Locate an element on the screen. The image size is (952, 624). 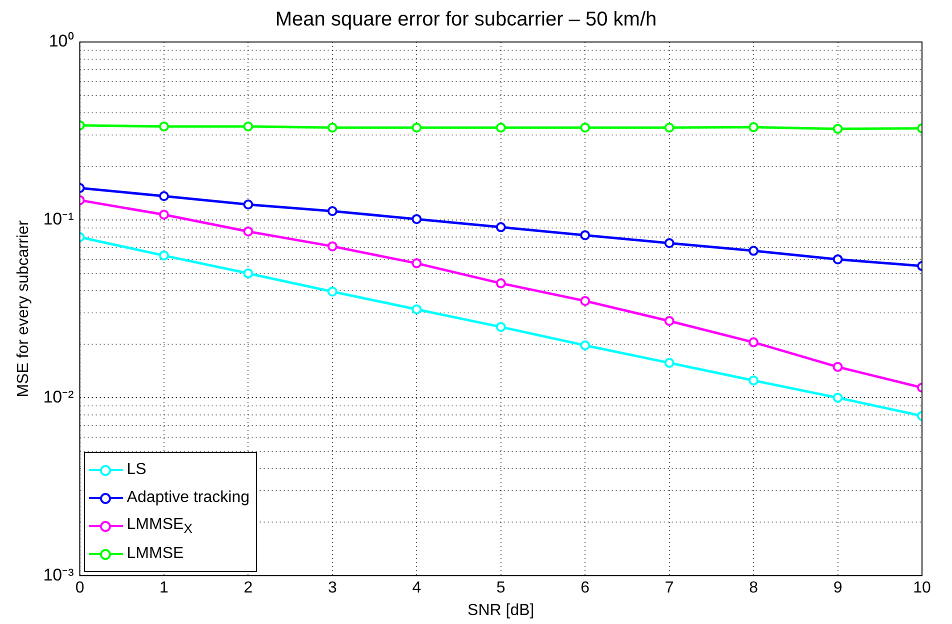
legend-label: LMMSE is located at coordinates (155, 553).